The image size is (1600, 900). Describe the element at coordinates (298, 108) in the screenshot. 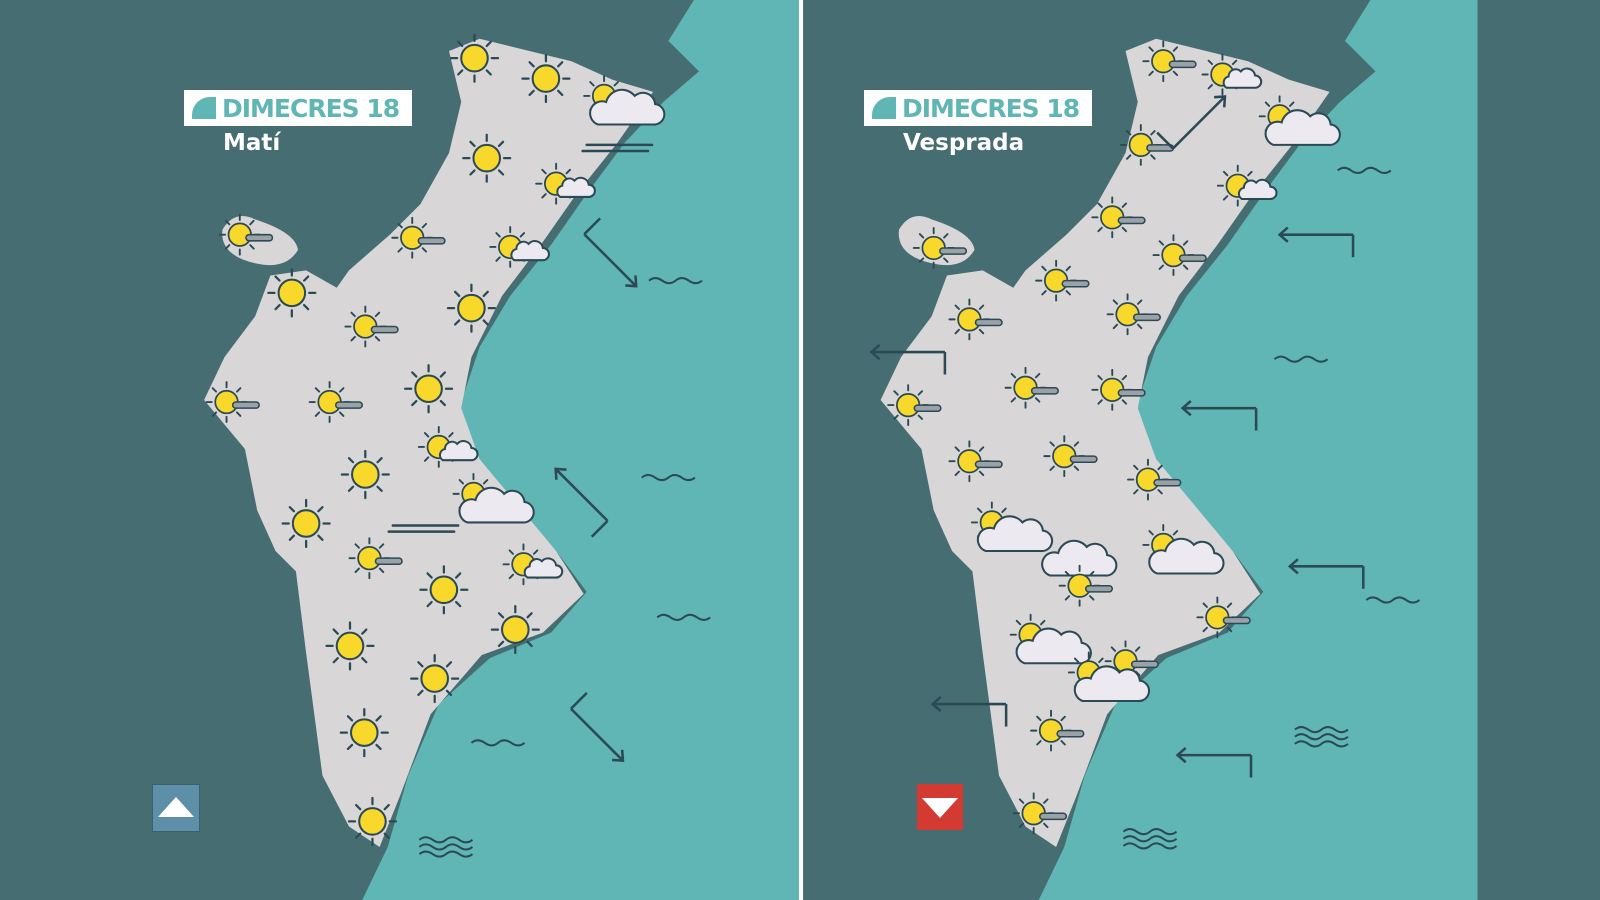

I see `day-label-left: DIMECRES 18` at that location.